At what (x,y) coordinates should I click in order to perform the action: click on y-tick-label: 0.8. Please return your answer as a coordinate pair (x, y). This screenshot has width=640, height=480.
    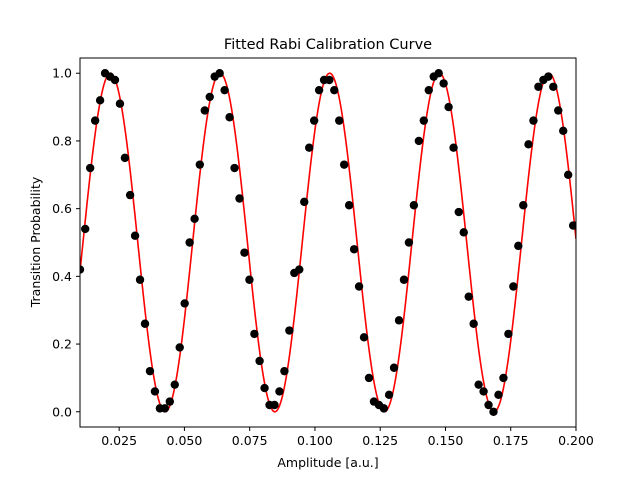
    Looking at the image, I should click on (62, 140).